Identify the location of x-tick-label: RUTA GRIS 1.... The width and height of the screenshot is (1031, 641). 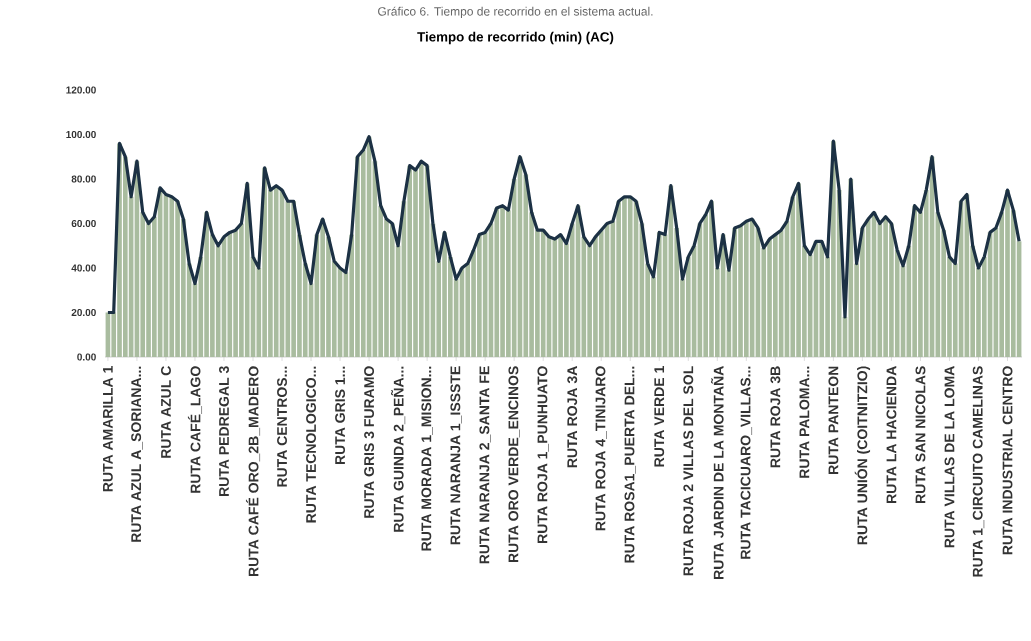
(340, 415).